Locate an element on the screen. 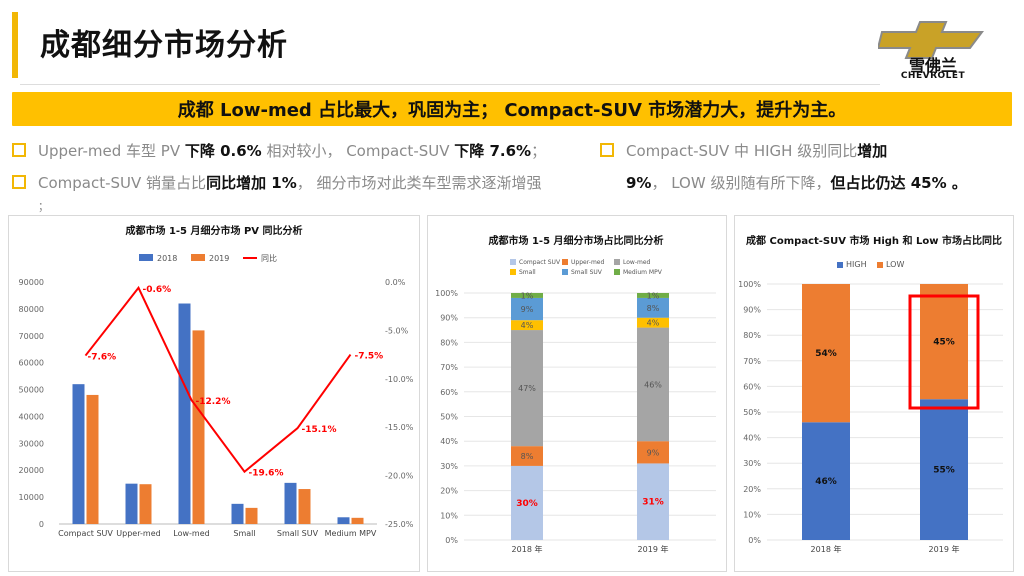 The width and height of the screenshot is (1024, 576). bullet-item: Compact-SUV 中 HIGH 级别同比增加 is located at coordinates (743, 150).